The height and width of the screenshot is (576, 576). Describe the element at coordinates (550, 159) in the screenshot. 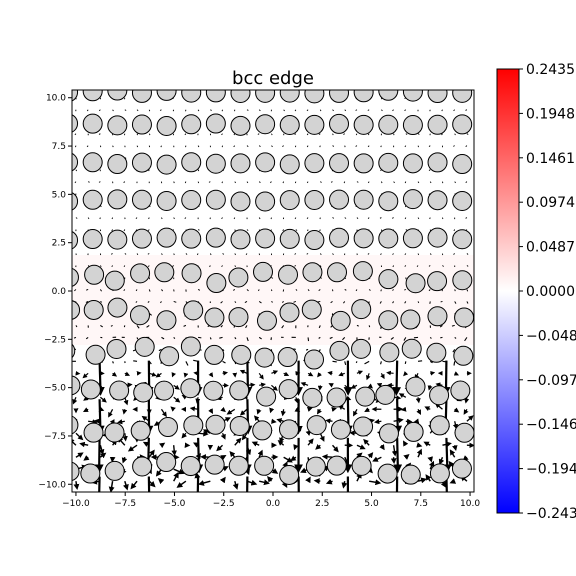

I see `colorbar-tick-label: 0.1461` at that location.